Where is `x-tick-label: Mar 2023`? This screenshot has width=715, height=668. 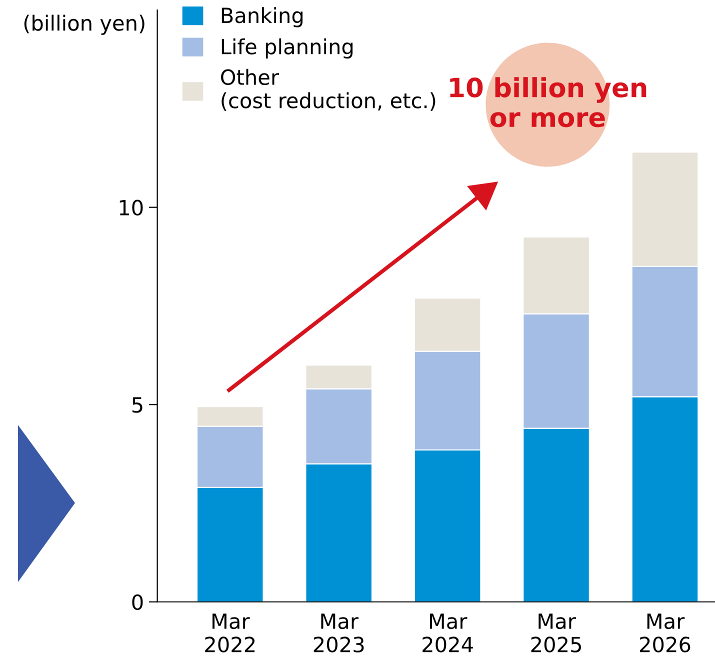
x-tick-label: Mar 2023 is located at coordinates (339, 633).